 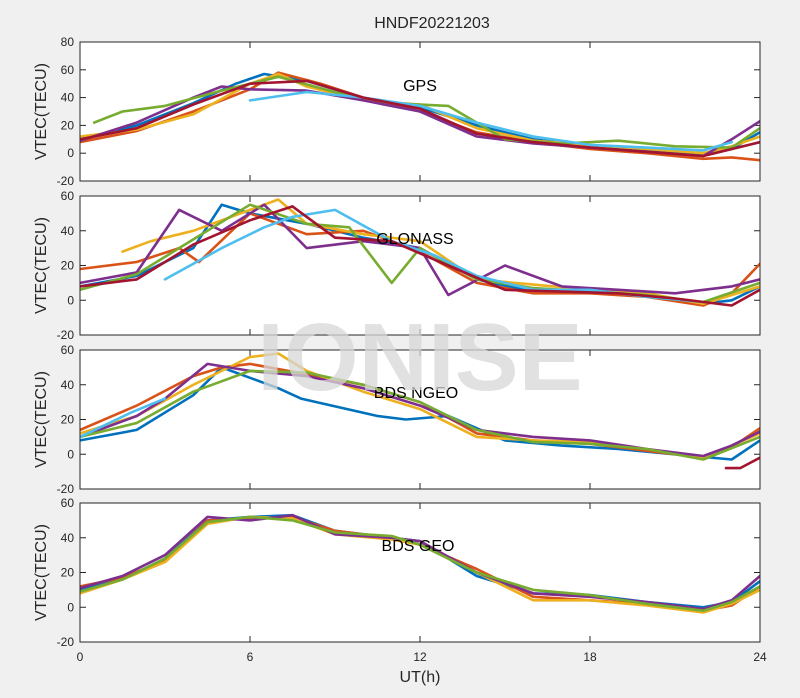 I want to click on x-tick-label: 0, so click(x=80, y=657).